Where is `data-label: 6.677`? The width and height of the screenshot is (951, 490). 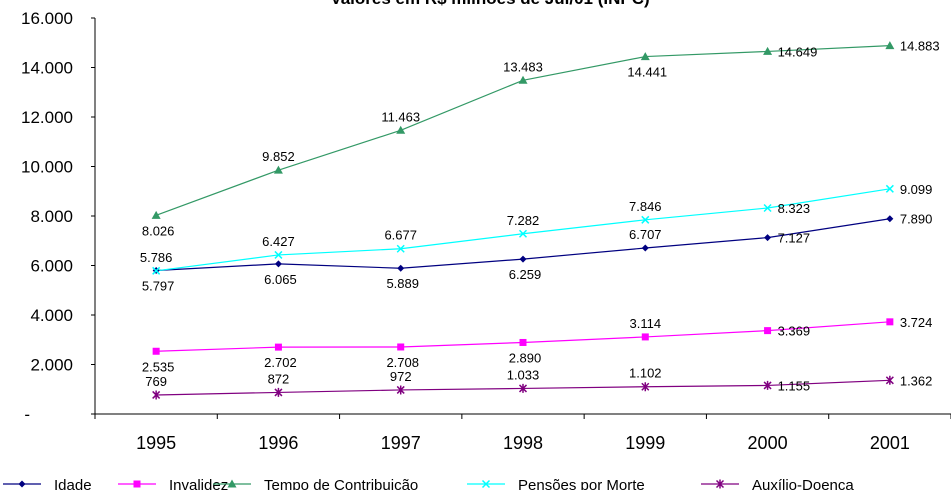 data-label: 6.677 is located at coordinates (400, 235).